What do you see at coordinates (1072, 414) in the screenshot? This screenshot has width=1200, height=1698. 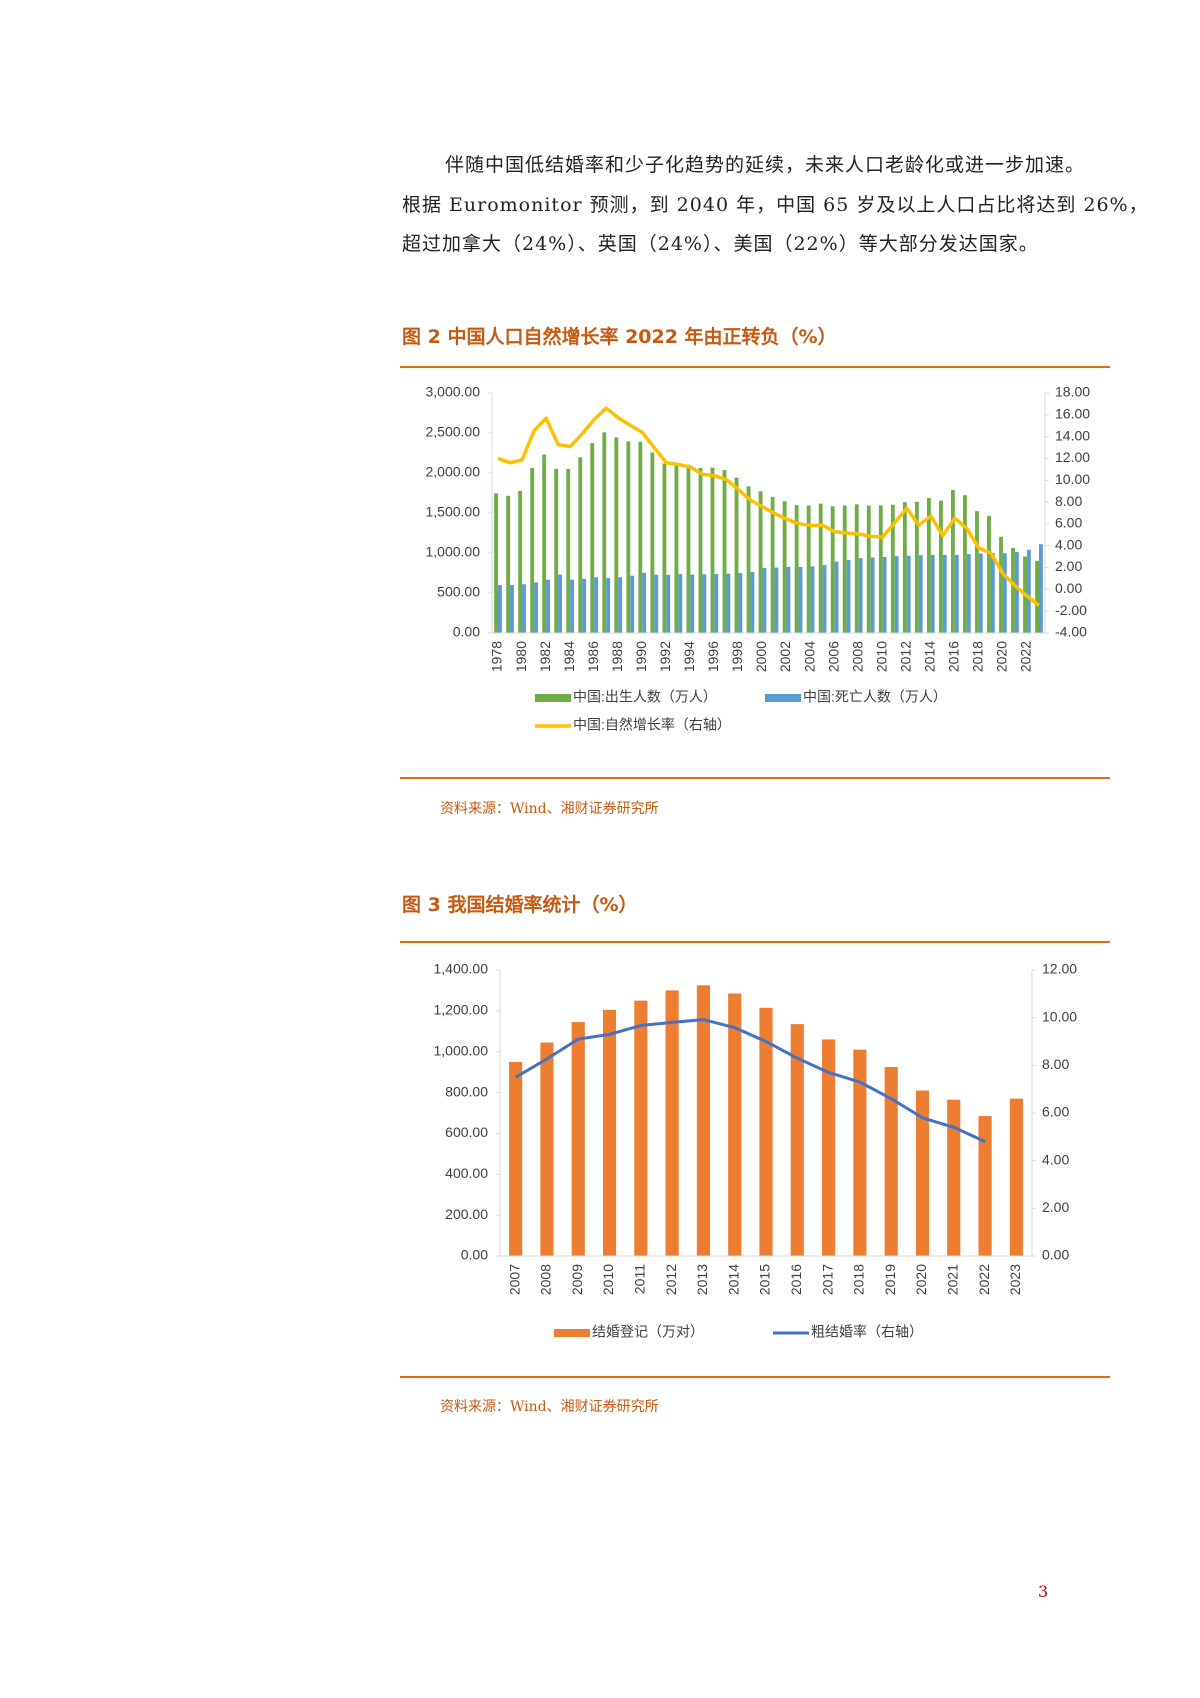 I see `y2-tick-label: 16.00` at bounding box center [1072, 414].